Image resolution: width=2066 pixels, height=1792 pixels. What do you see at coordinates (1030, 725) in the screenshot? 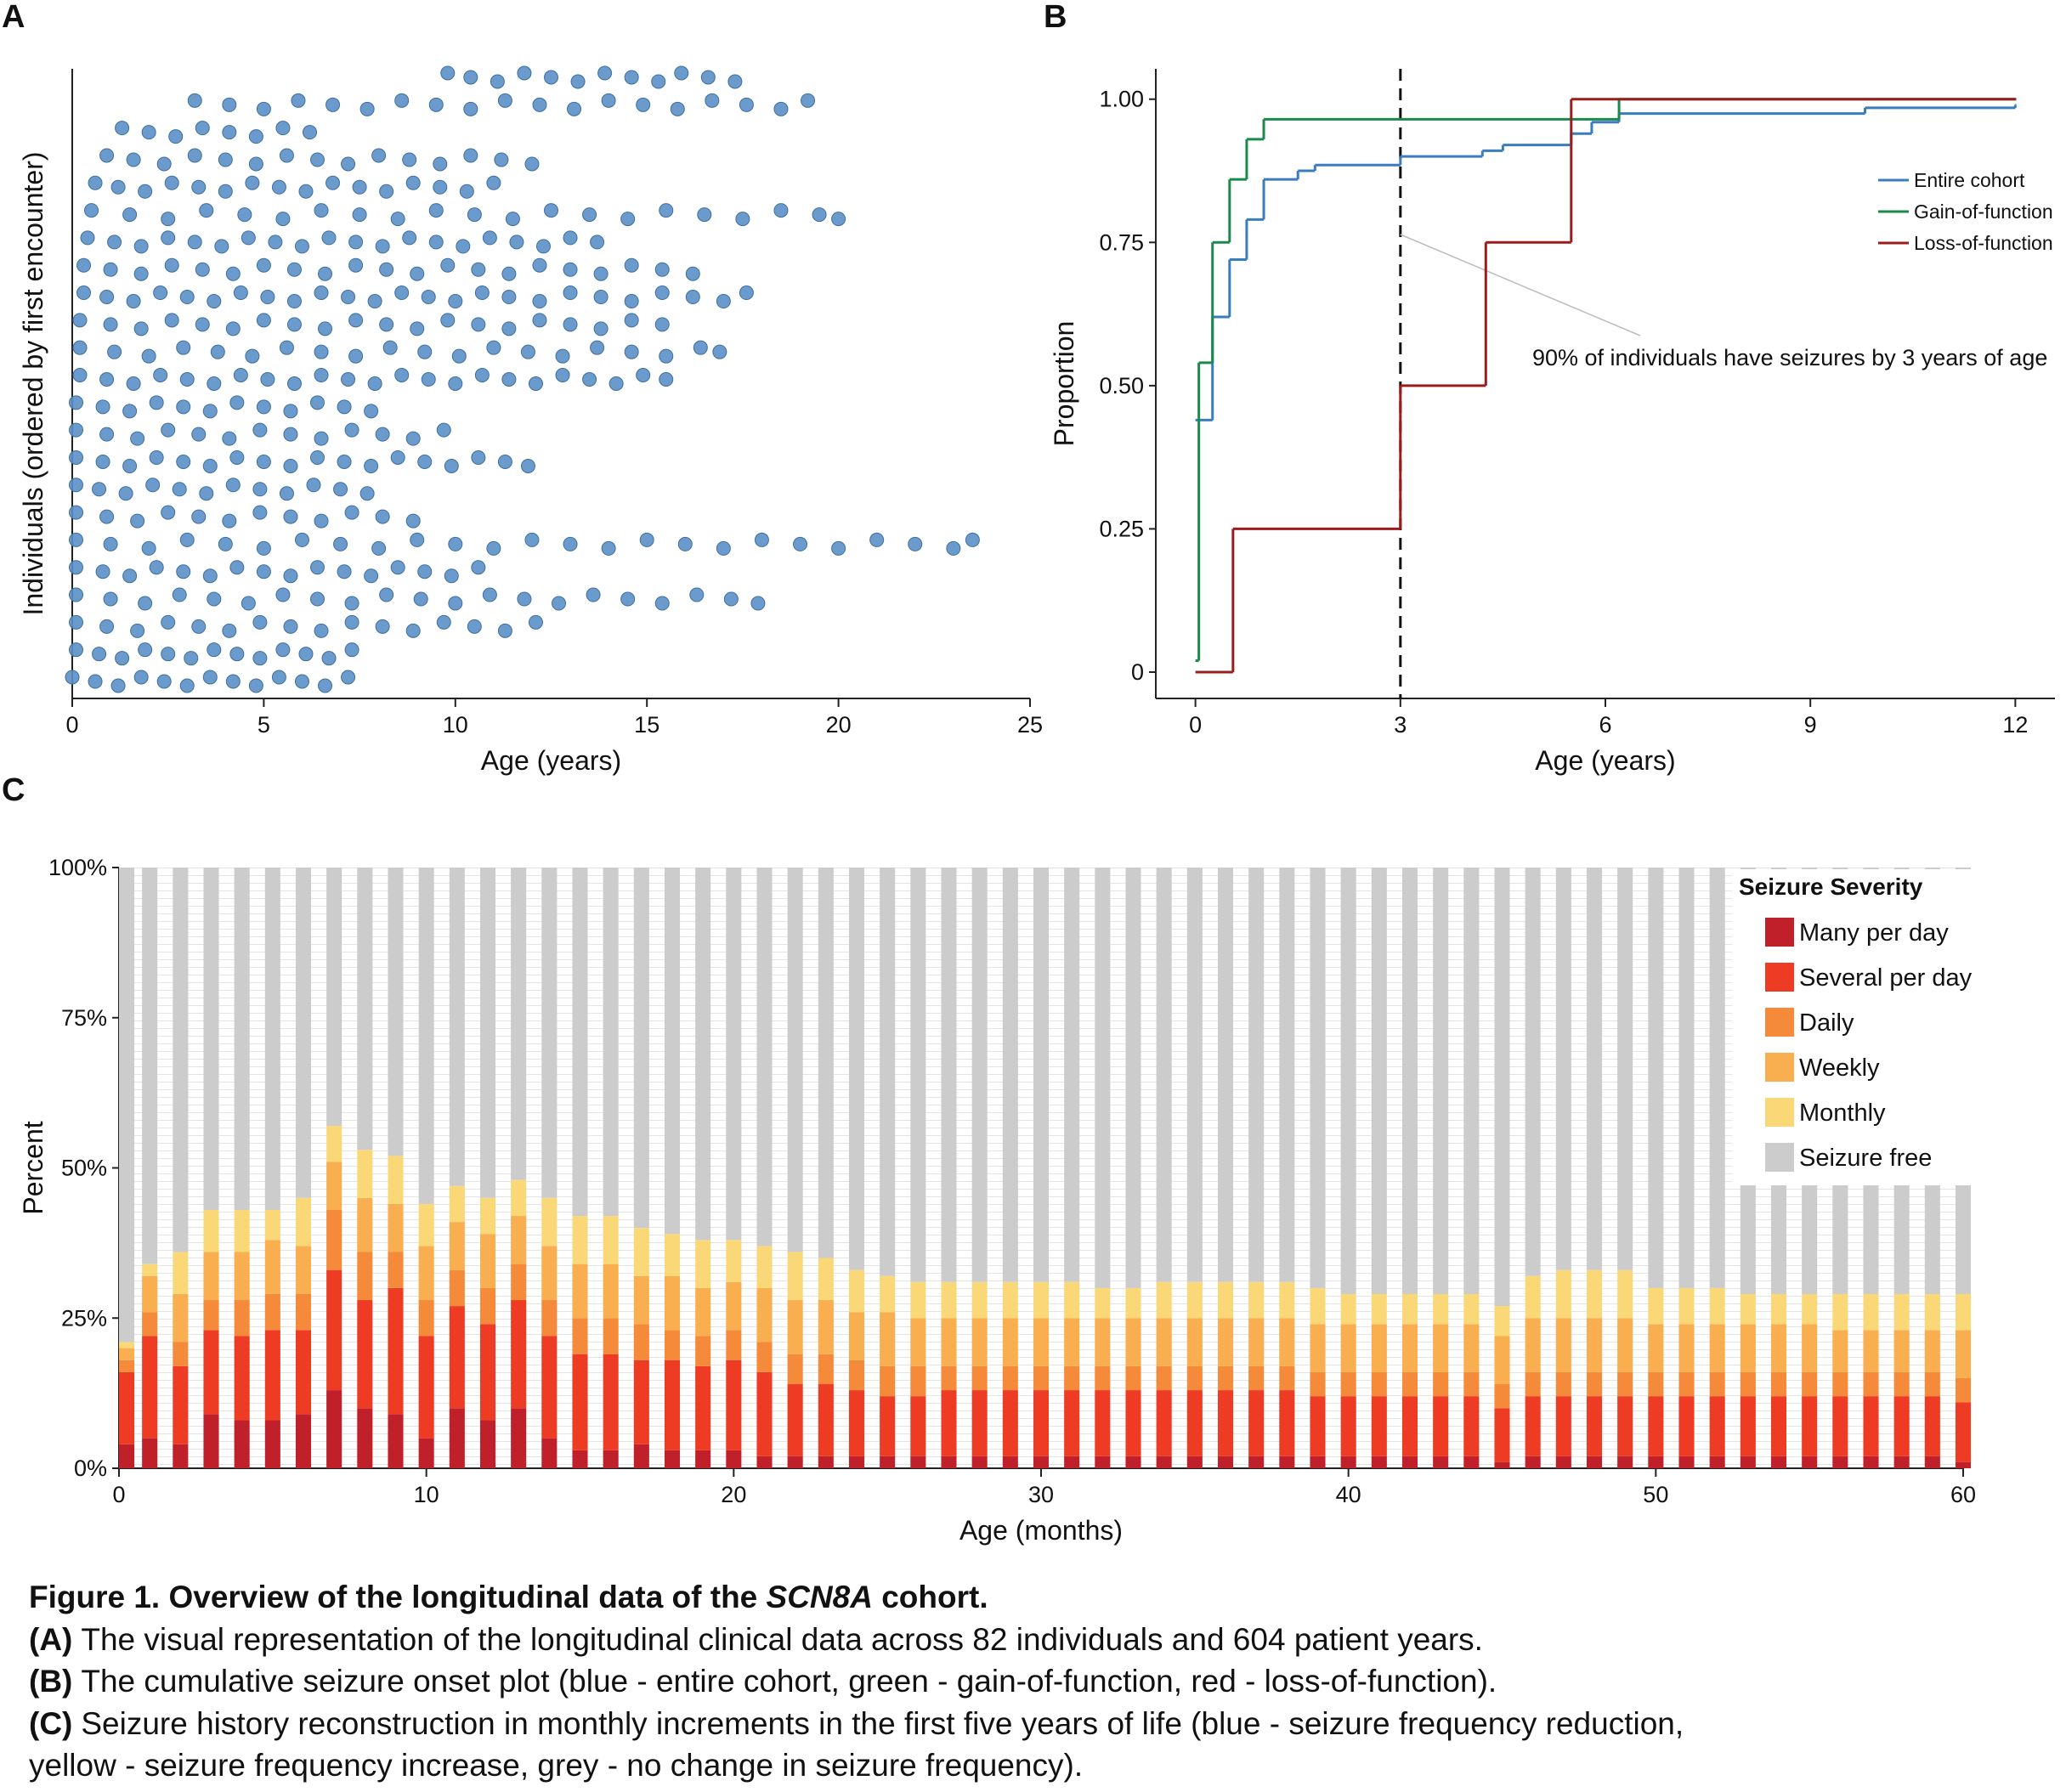
I see `x-tick-label: 25` at bounding box center [1030, 725].